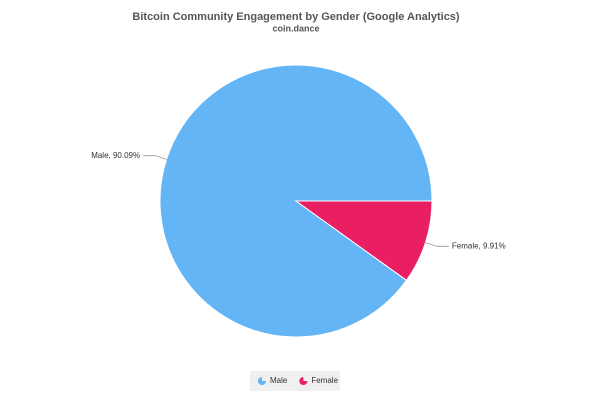  Describe the element at coordinates (363, 241) in the screenshot. I see `pie-slice` at that location.